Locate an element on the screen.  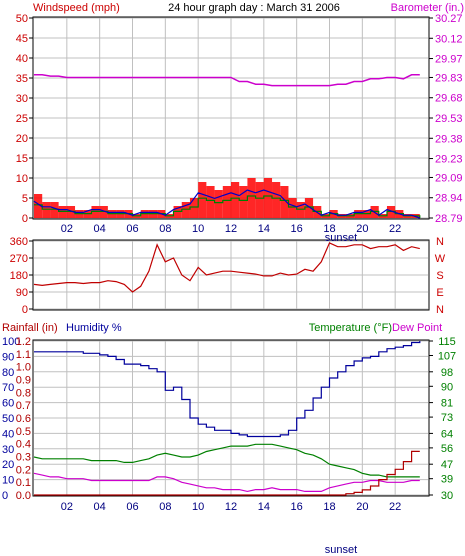
temp-y-tick-label: 56 is located at coordinates (447, 449).